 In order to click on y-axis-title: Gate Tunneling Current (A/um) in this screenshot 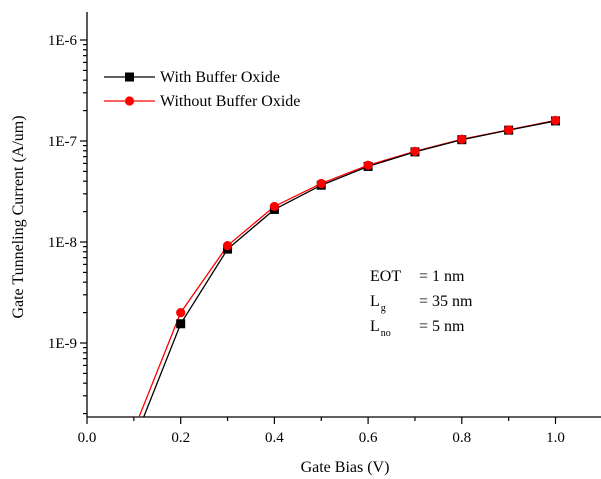, I will do `click(18, 216)`.